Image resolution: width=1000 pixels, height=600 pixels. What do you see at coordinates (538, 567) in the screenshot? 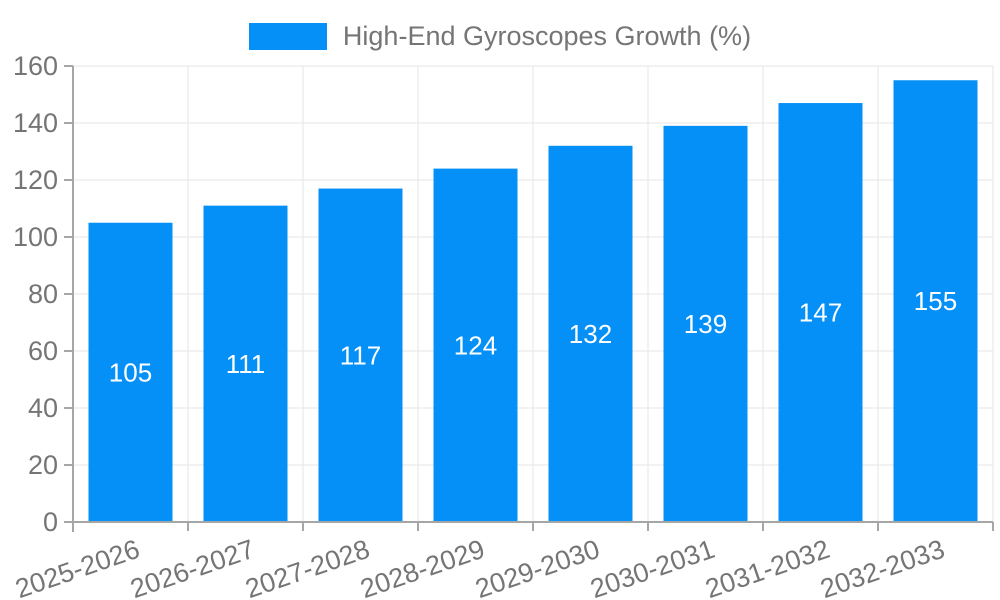
I see `x-tick-label: 2029-2030` at bounding box center [538, 567].